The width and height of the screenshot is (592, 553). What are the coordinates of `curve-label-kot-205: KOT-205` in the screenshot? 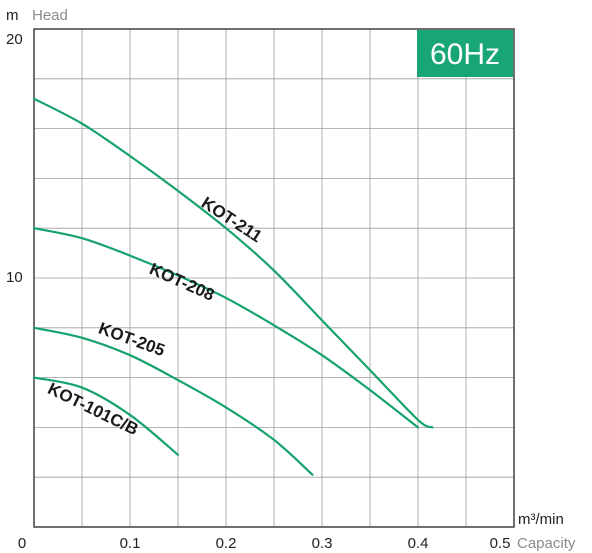 It's located at (131, 339).